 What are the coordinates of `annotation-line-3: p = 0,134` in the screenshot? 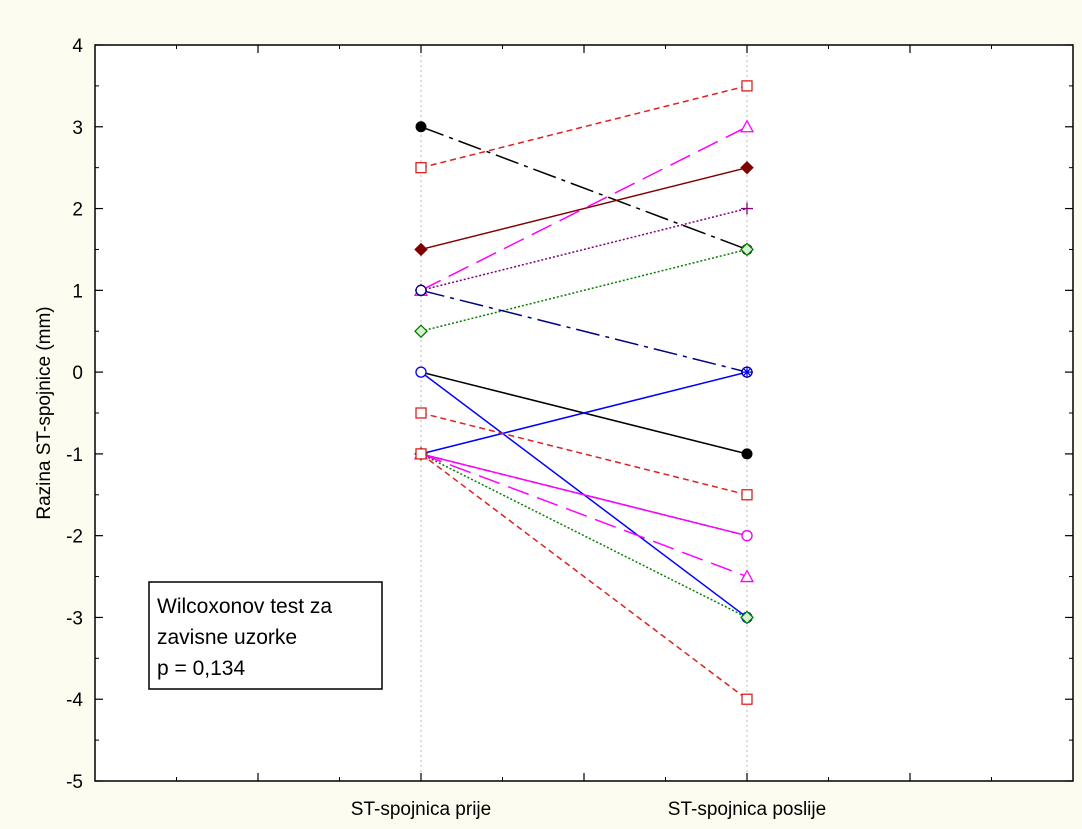 It's located at (201, 668).